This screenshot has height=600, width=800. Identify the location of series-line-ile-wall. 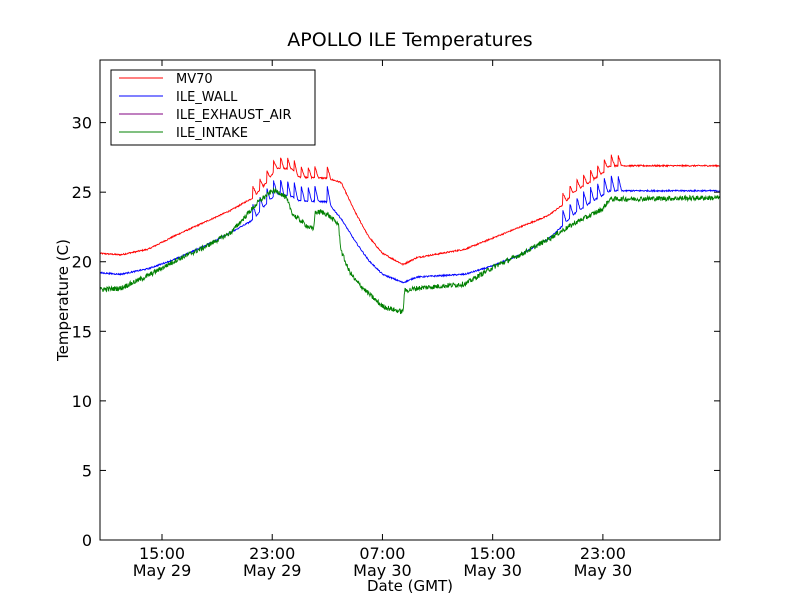
(410, 229).